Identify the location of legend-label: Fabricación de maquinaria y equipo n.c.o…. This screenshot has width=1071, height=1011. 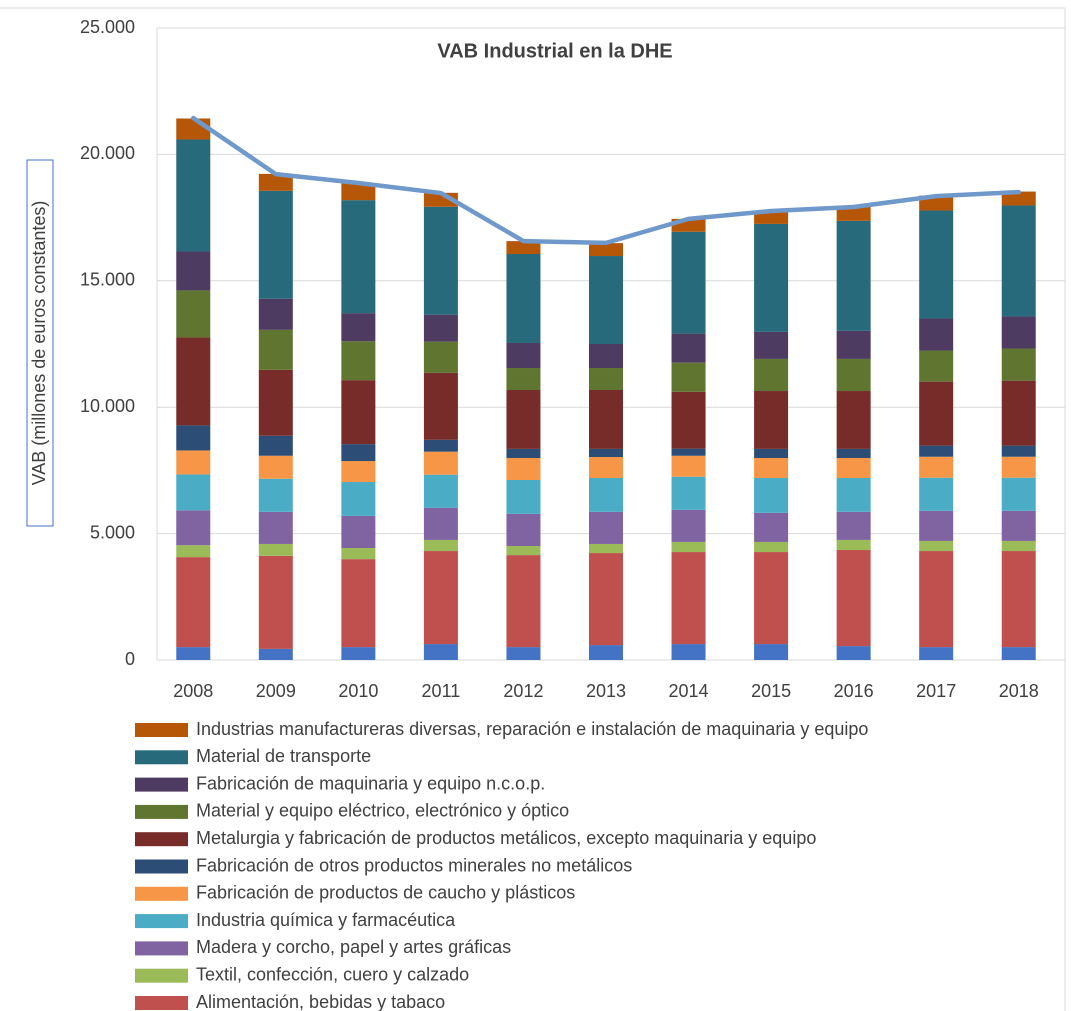
(370, 783).